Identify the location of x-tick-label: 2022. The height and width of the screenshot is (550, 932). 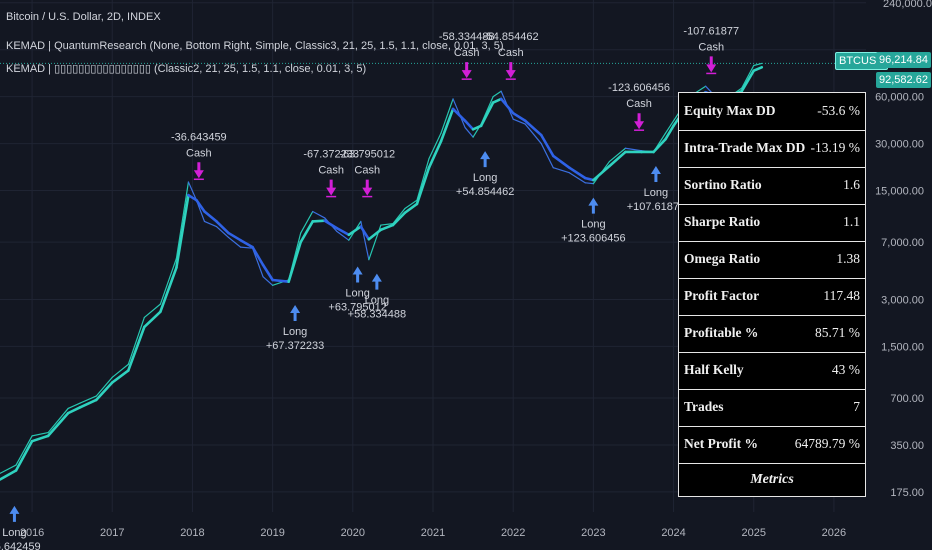
(513, 533).